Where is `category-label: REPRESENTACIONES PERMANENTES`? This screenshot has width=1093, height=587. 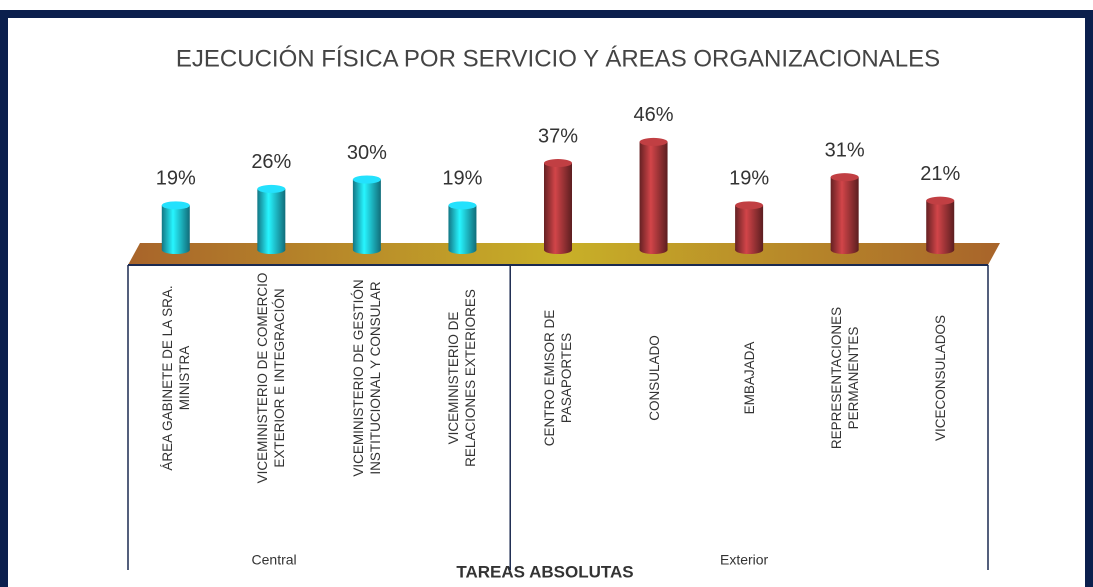 category-label: REPRESENTACIONES PERMANENTES is located at coordinates (844, 378).